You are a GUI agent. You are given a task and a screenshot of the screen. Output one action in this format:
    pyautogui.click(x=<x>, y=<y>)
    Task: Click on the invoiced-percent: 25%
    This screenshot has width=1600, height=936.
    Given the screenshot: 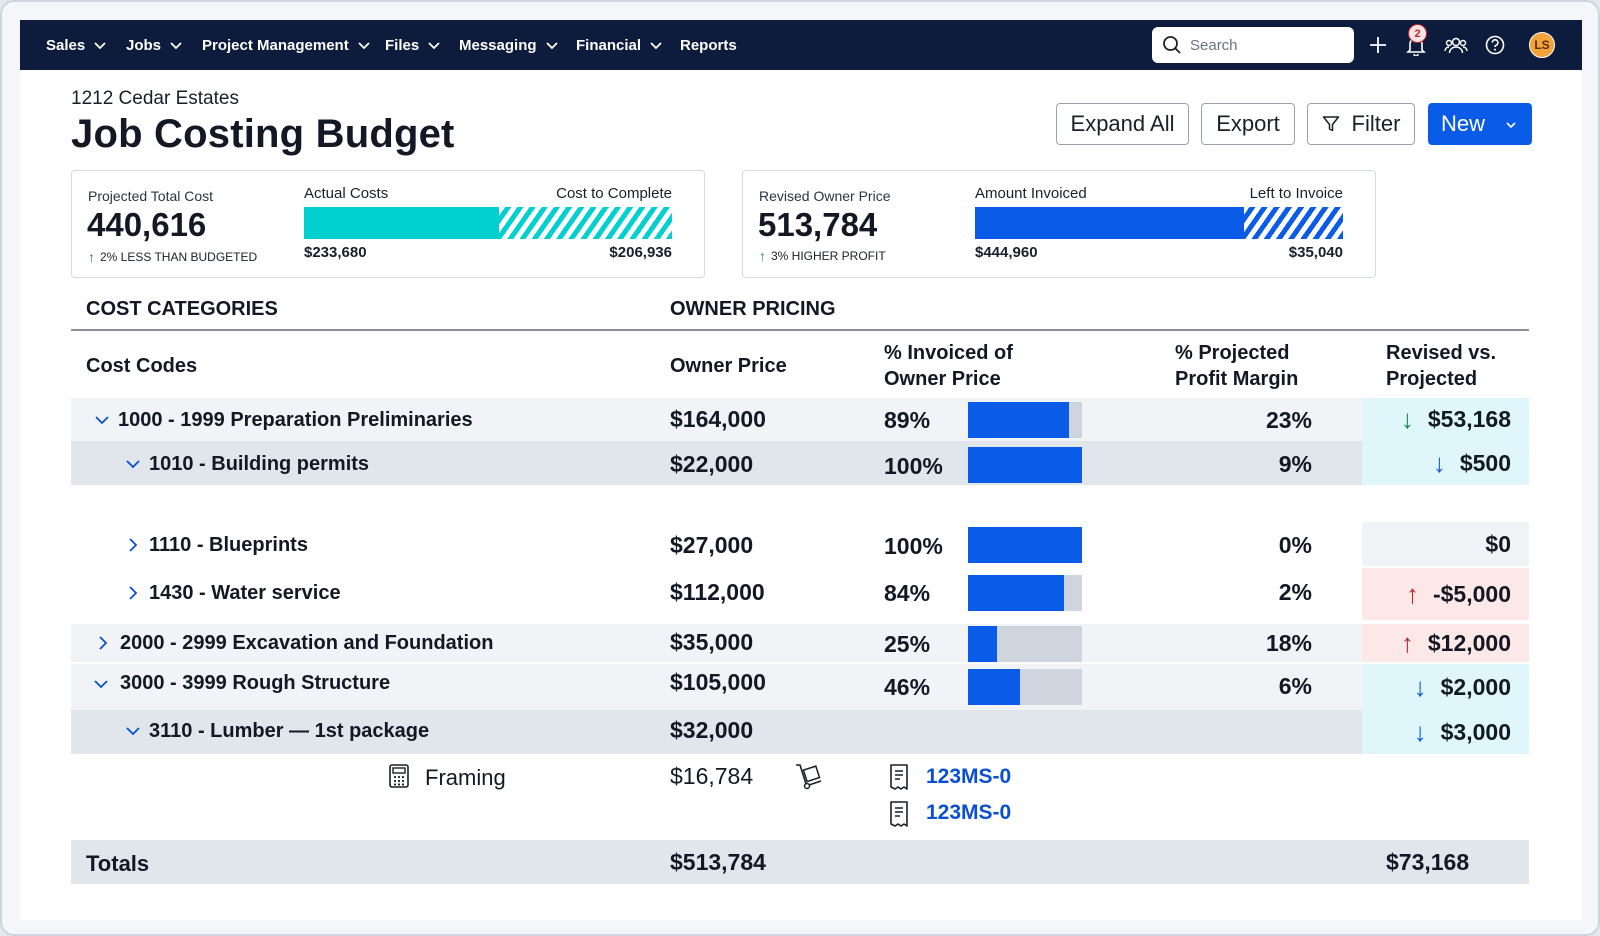 What is the action you would take?
    pyautogui.click(x=907, y=644)
    